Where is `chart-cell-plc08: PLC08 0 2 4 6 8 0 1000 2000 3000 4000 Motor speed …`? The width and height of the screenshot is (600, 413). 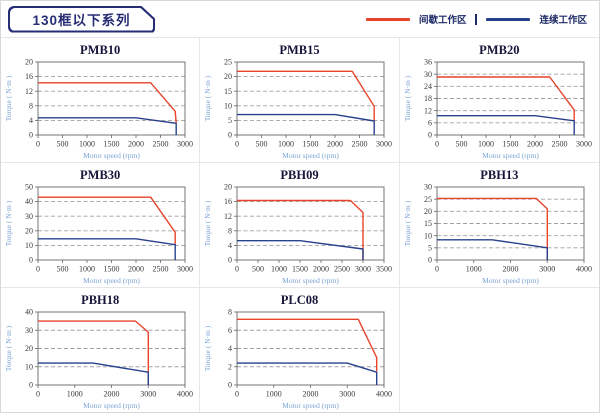 chart-cell-plc08: PLC08 0 2 4 6 8 0 1000 2000 3000 4000 Motor speed … is located at coordinates (300, 350).